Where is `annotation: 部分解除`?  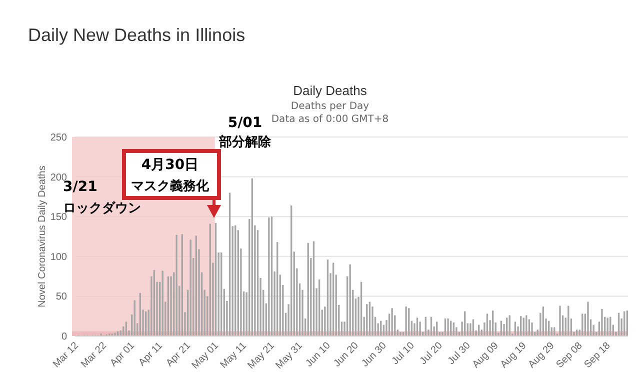
annotation: 部分解除 is located at coordinates (245, 142).